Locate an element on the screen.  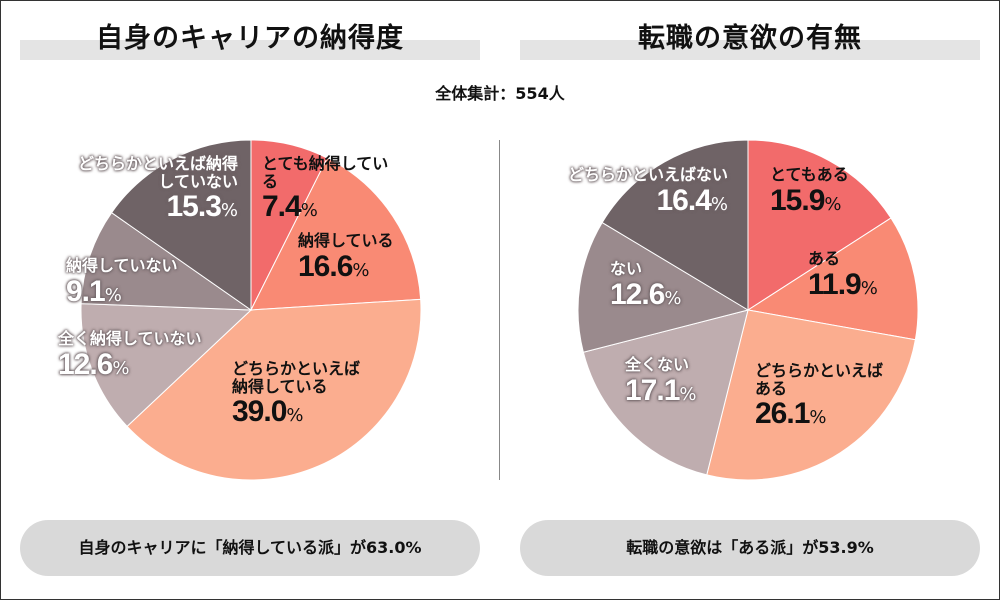
title-bar-left is located at coordinates (250, 50).